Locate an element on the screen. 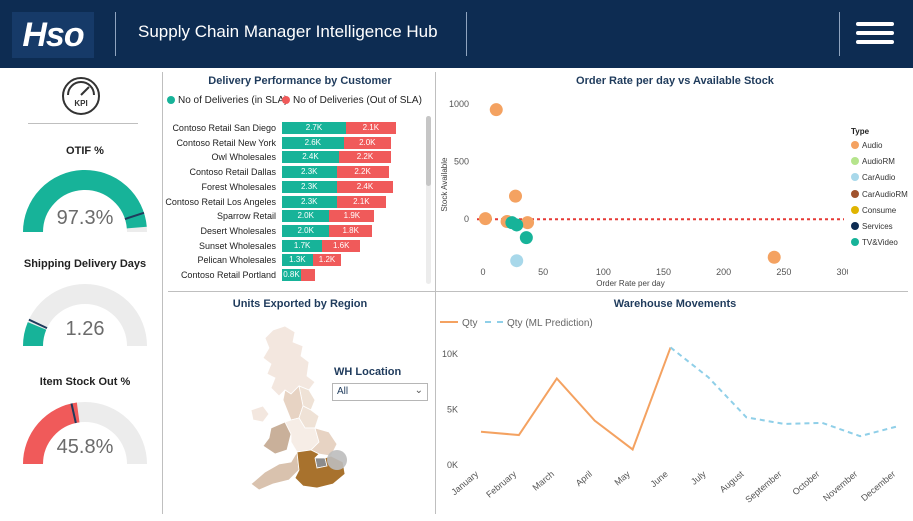  bar-out-of-sla: 2.0K is located at coordinates (367, 142).